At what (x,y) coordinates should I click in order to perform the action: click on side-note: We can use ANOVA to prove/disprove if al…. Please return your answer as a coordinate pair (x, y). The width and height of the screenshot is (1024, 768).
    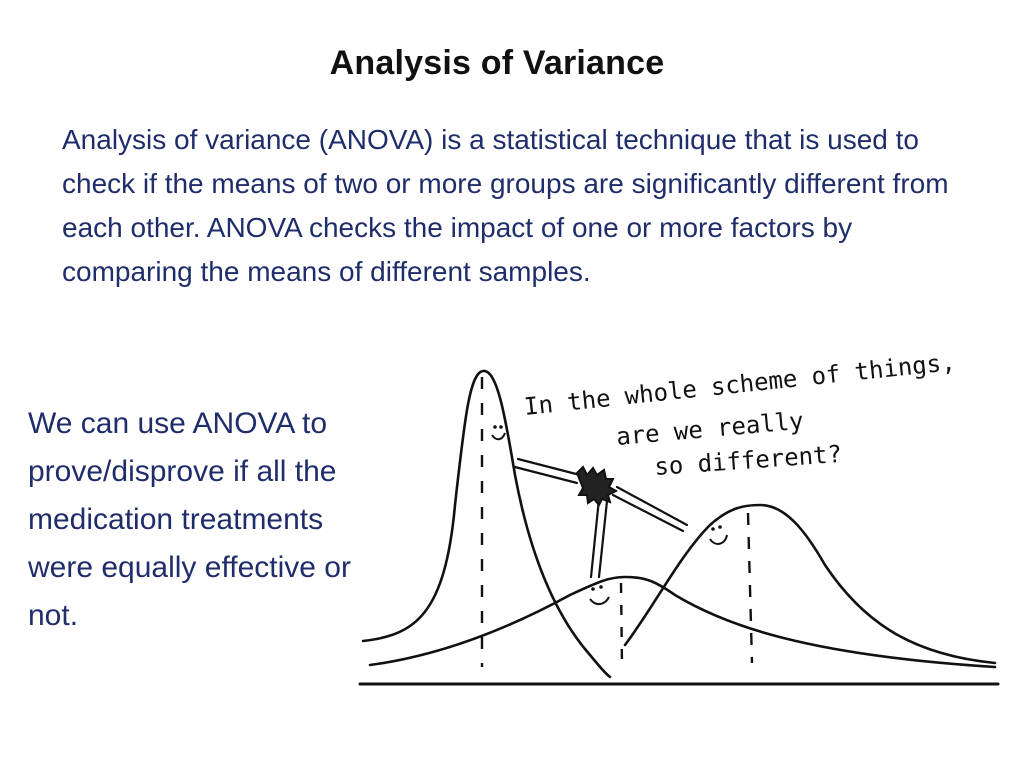
    Looking at the image, I should click on (189, 519).